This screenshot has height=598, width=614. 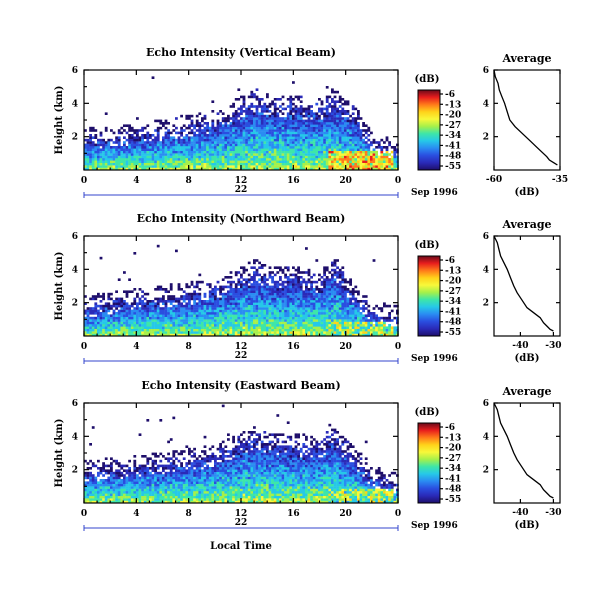 I want to click on heatmap-title: Echo Intensity (Vertical Beam), so click(x=241, y=52).